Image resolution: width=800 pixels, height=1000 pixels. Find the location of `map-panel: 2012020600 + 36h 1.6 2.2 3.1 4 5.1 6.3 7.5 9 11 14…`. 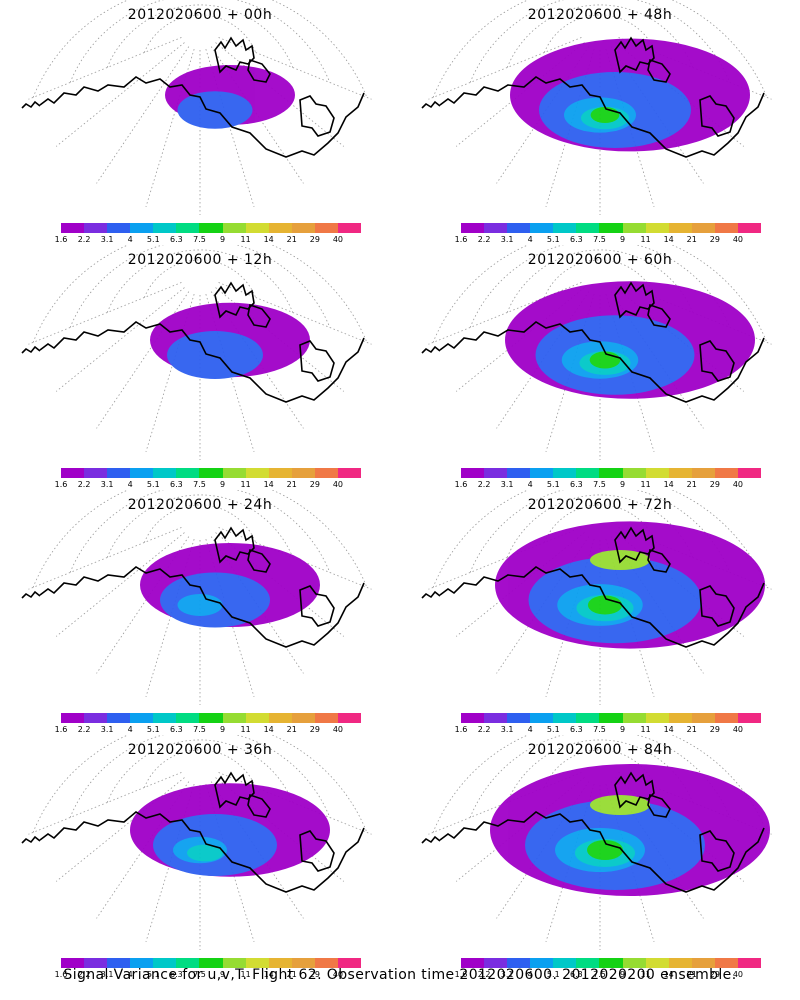

map-panel: 2012020600 + 36h 1.6 2.2 3.1 4 5.1 6.3 7.5 9 11 14… is located at coordinates (200, 857).